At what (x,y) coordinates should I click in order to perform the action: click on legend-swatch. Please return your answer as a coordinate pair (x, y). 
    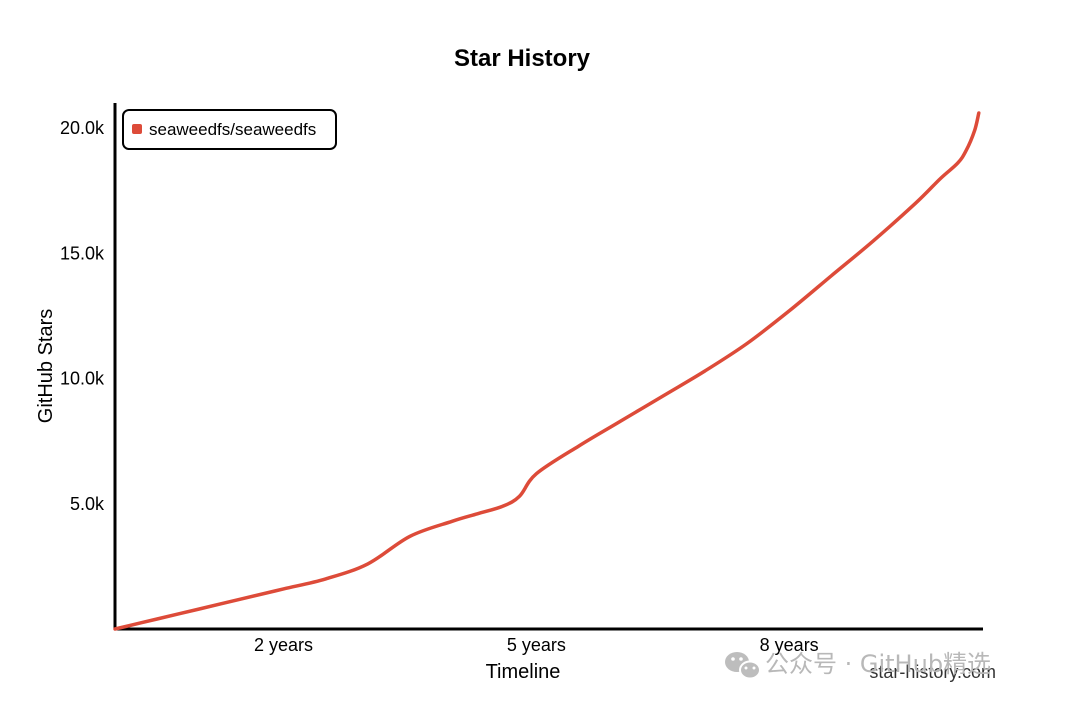
    Looking at the image, I should click on (137, 129).